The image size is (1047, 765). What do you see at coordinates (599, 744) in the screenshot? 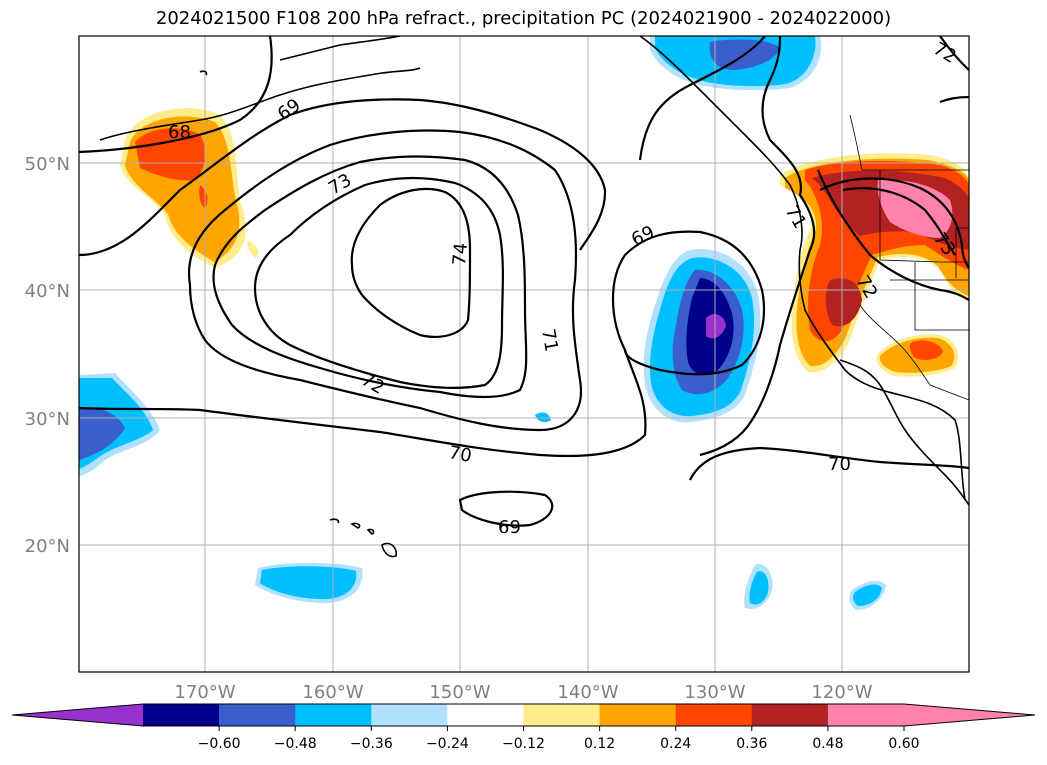
I see `colorbar-tick-label: 0.12` at bounding box center [599, 744].